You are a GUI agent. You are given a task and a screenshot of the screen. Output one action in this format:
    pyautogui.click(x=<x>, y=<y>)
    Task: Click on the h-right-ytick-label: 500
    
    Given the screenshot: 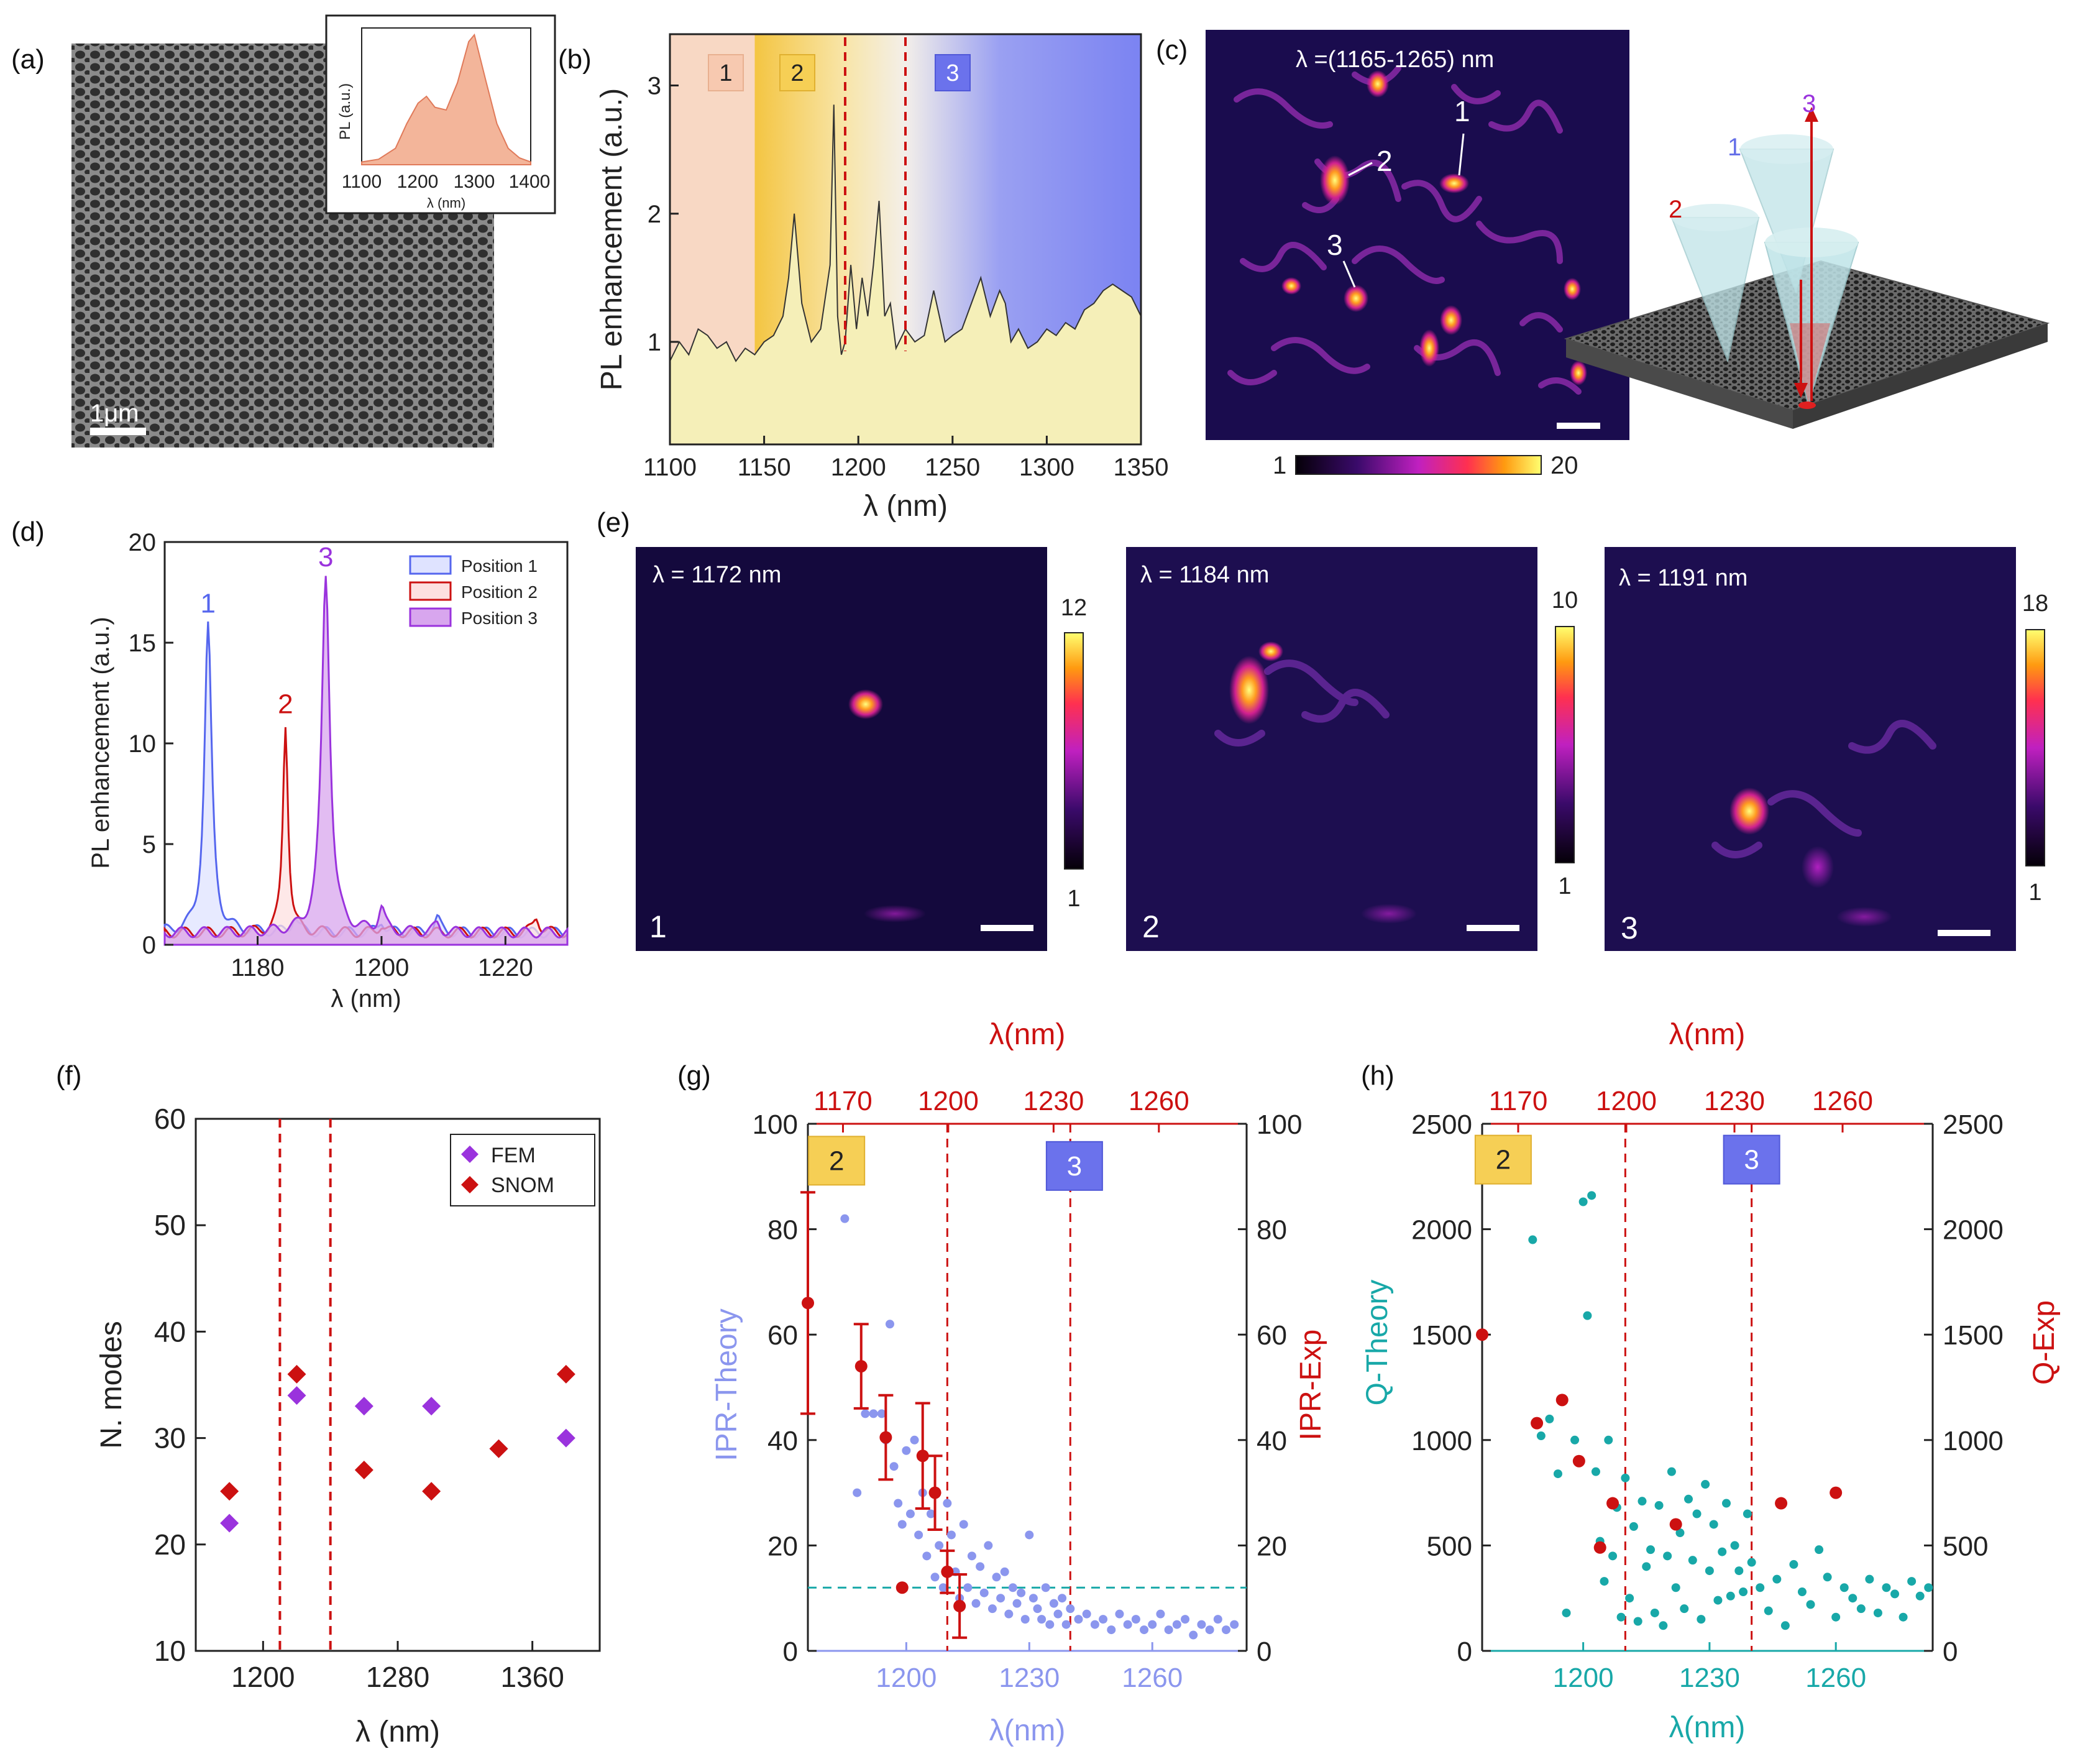 What is the action you would take?
    pyautogui.click(x=1965, y=1546)
    